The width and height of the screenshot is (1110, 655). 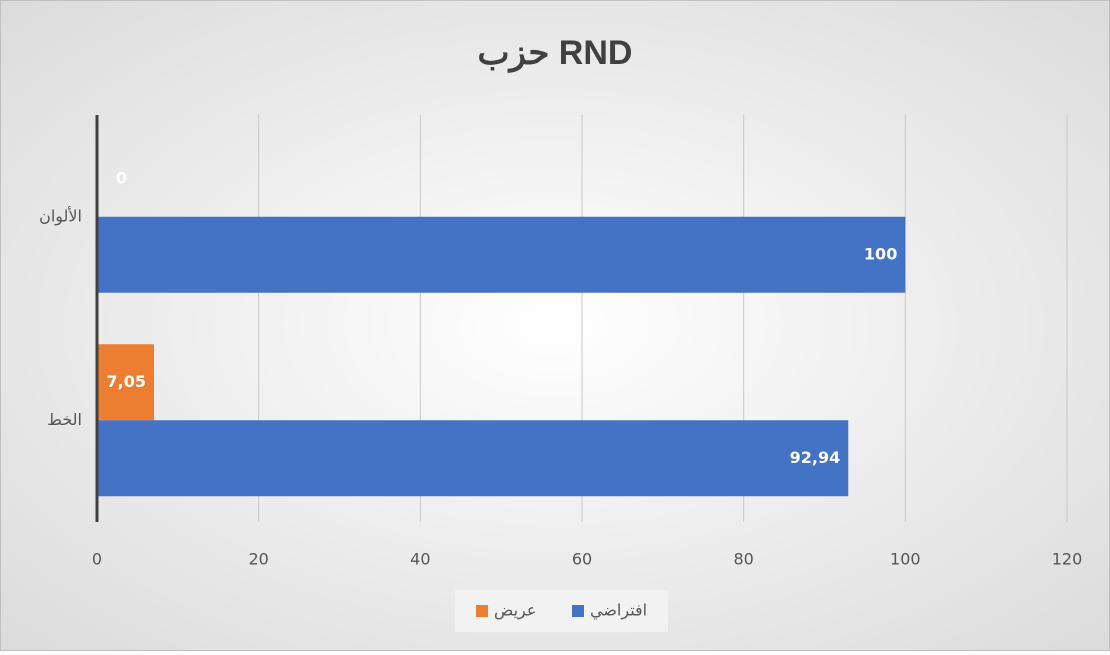 What do you see at coordinates (880, 253) in the screenshot?
I see `data-label: 100` at bounding box center [880, 253].